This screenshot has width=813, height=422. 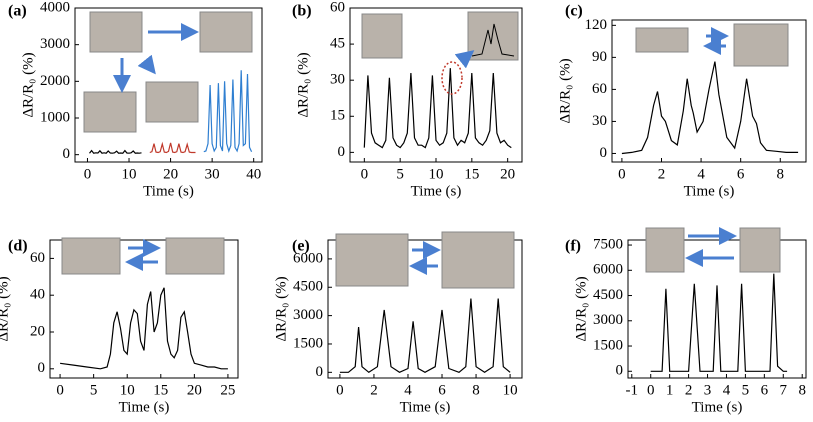 What do you see at coordinates (55, 81) in the screenshot?
I see `y-tick-label: 2000` at bounding box center [55, 81].